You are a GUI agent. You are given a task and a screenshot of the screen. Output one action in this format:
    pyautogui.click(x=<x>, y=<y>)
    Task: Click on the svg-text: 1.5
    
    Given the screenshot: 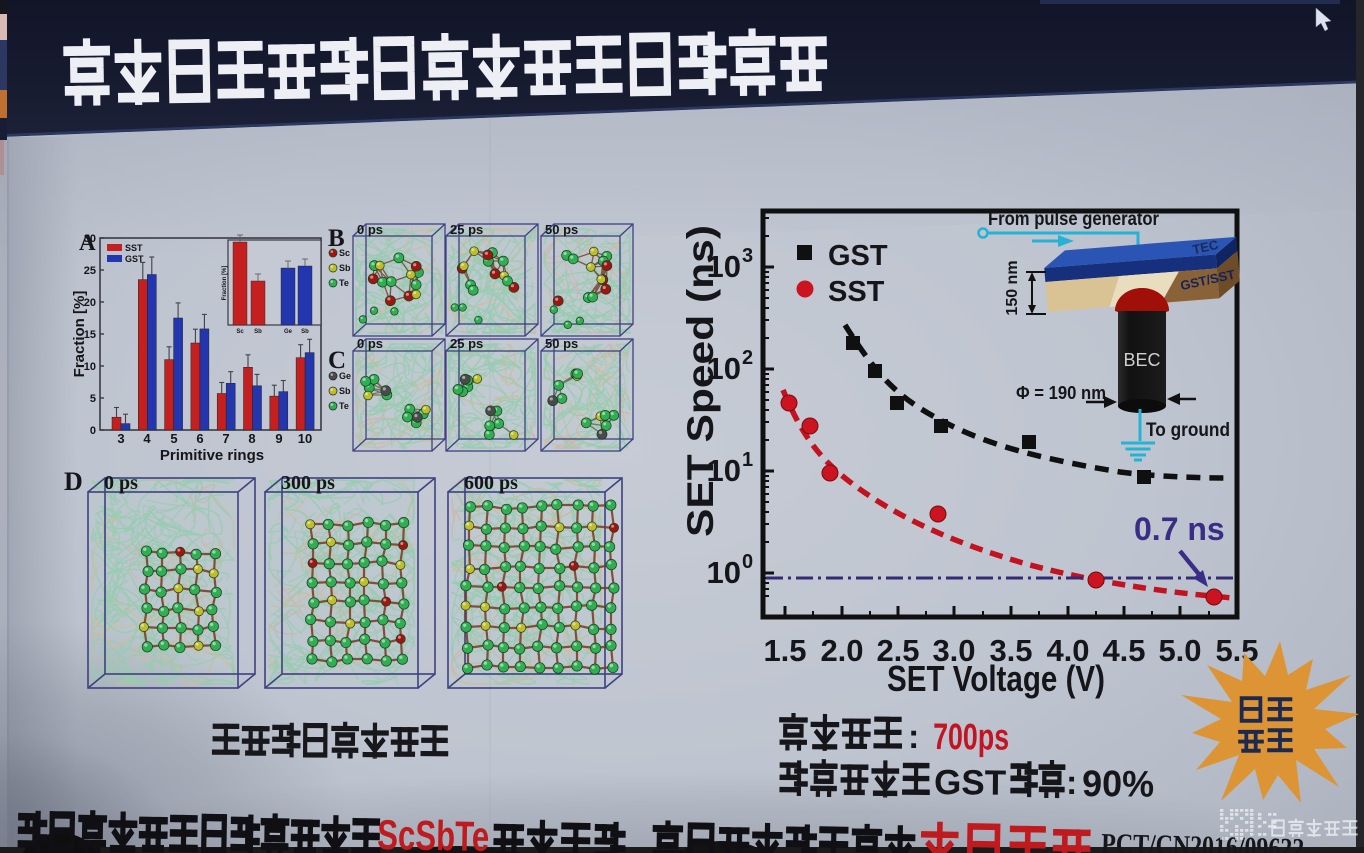 What is the action you would take?
    pyautogui.click(x=784, y=650)
    